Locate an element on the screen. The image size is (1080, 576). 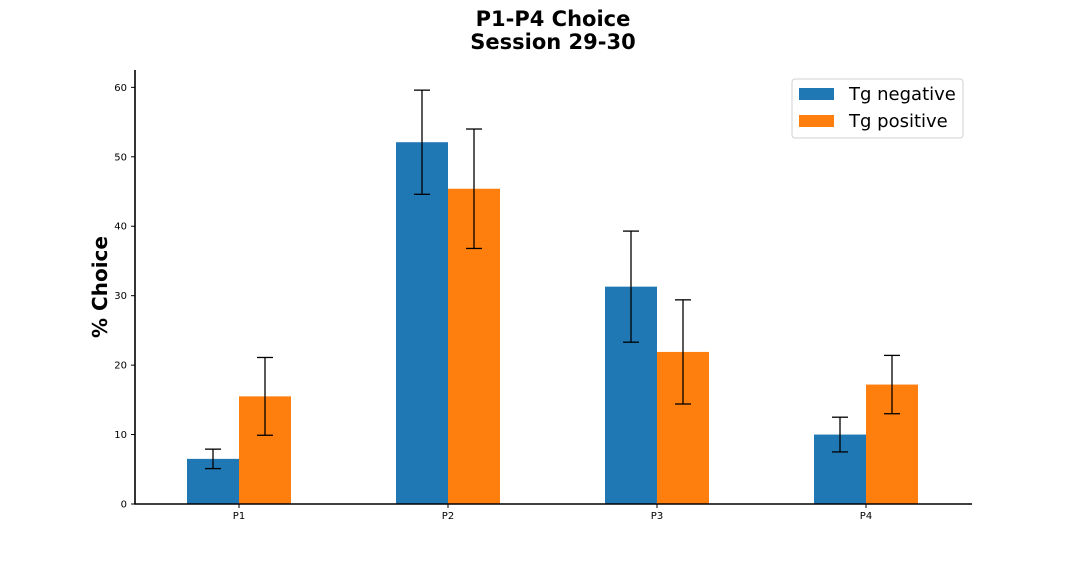
legend-box is located at coordinates (877, 108).